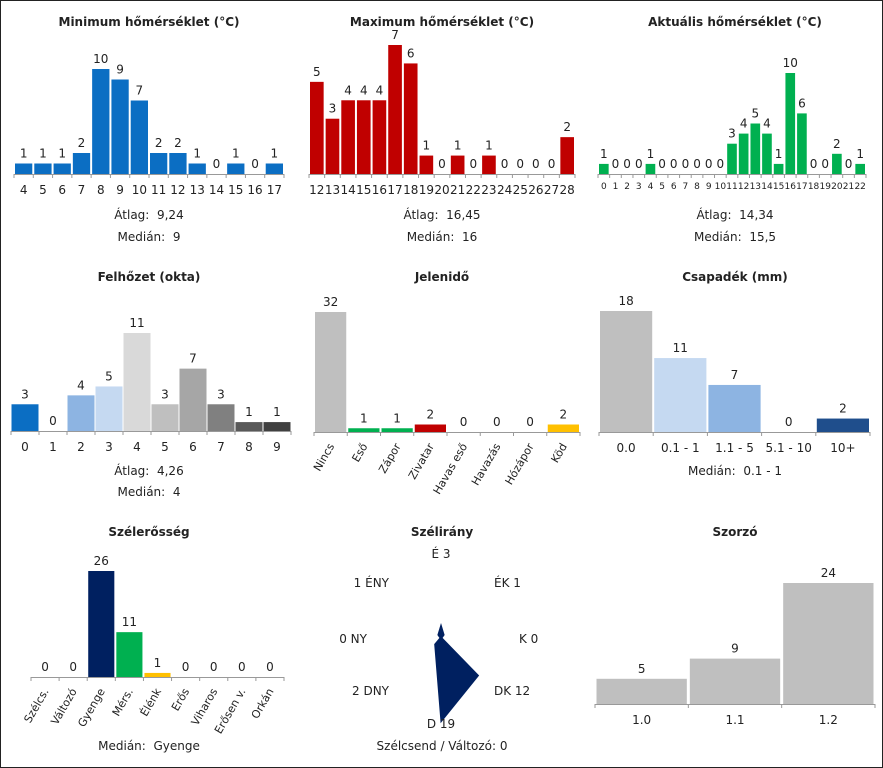 This screenshot has width=883, height=768. What do you see at coordinates (627, 187) in the screenshot?
I see `tick-label: 2` at bounding box center [627, 187].